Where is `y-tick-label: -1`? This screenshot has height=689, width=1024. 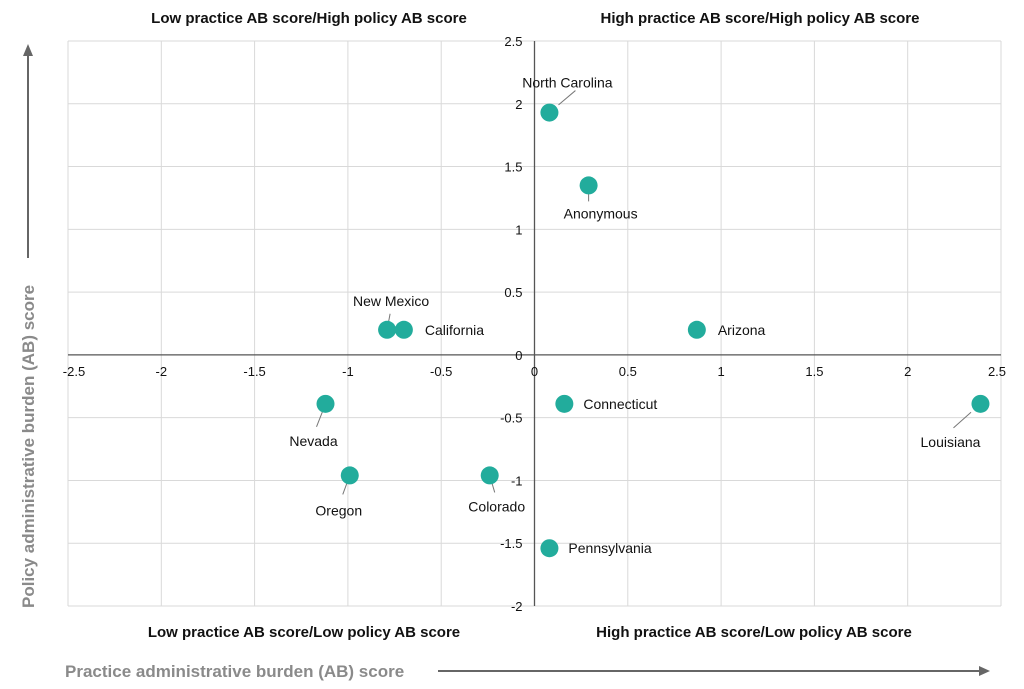
y-tick-label: -1 is located at coordinates (517, 480).